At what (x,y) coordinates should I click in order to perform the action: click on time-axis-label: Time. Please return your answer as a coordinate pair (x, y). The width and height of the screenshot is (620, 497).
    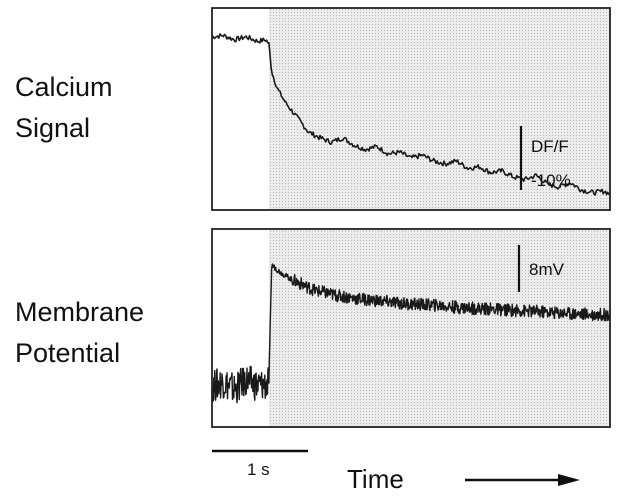
    Looking at the image, I should click on (375, 479).